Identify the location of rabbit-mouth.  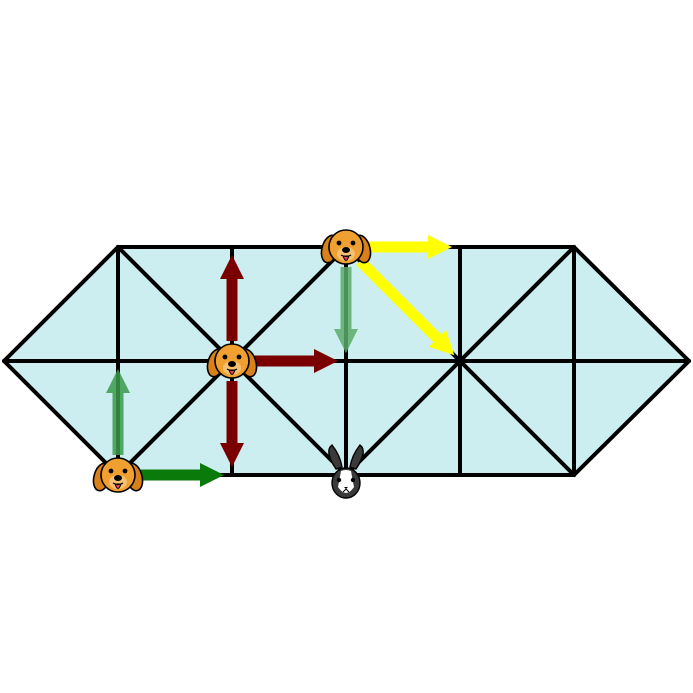
(346, 490).